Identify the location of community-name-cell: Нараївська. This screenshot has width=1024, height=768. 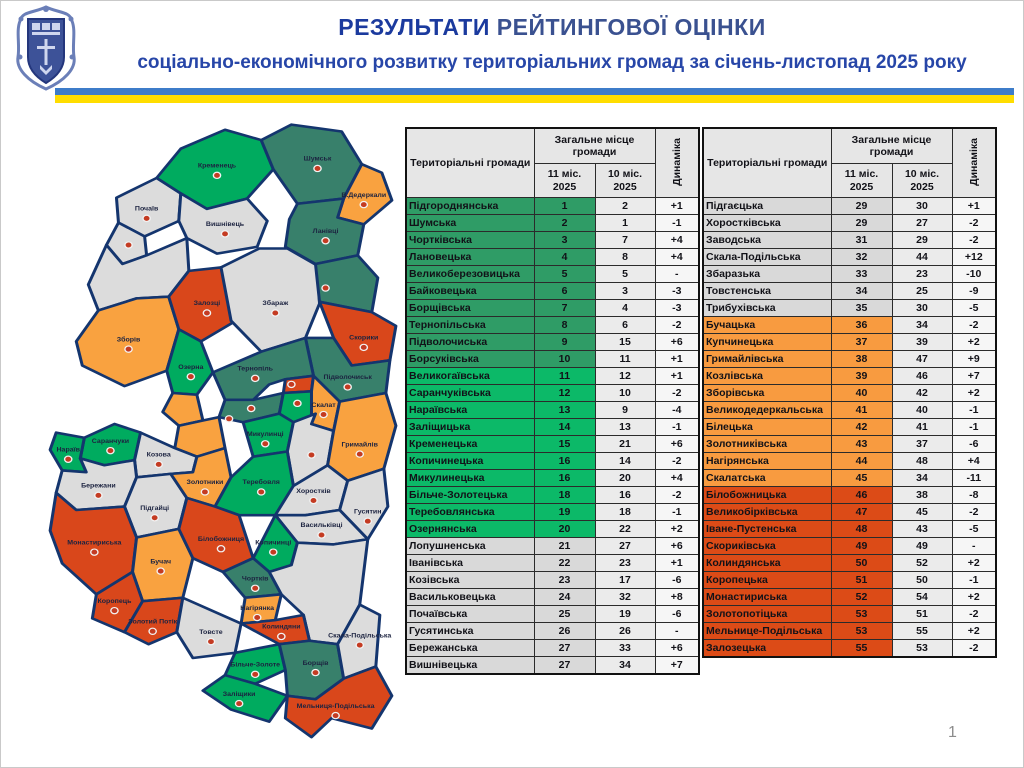
(470, 410).